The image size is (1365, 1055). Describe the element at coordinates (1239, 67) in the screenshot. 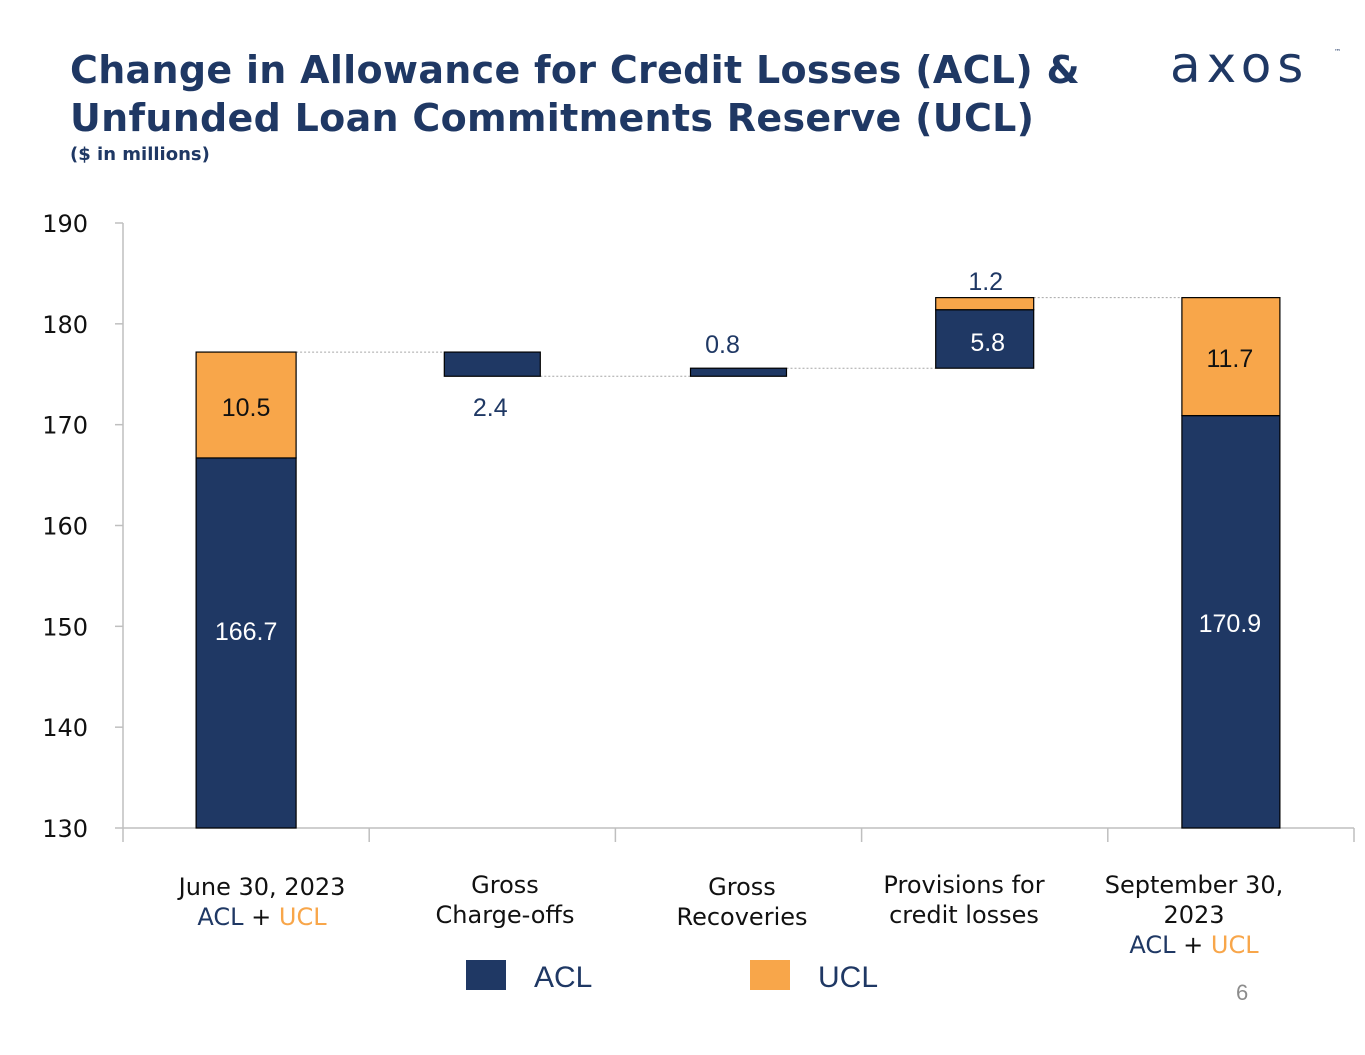

I see `logo-text: axos` at that location.